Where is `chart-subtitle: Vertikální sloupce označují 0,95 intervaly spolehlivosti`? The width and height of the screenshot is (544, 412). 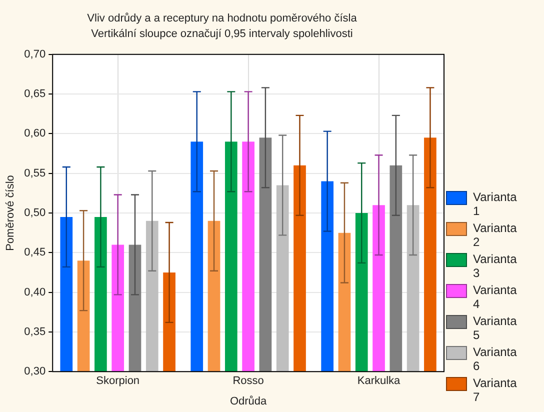
chart-subtitle: Vertikální sloupce označují 0,95 intervaly spolehlivosti is located at coordinates (222, 34).